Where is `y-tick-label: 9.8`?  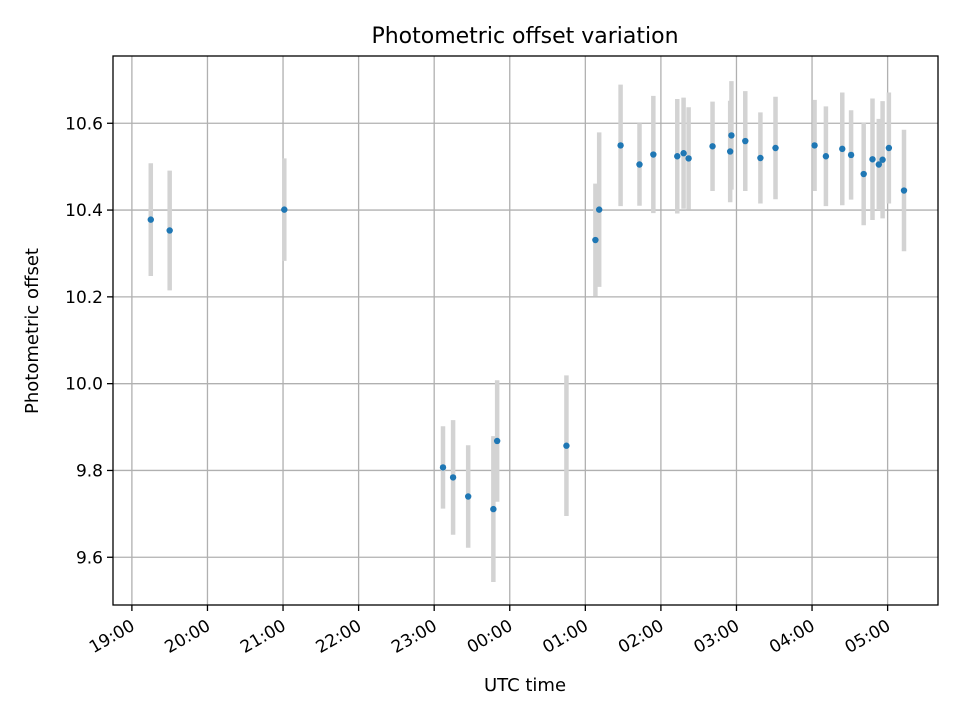 y-tick-label: 9.8 is located at coordinates (89, 471).